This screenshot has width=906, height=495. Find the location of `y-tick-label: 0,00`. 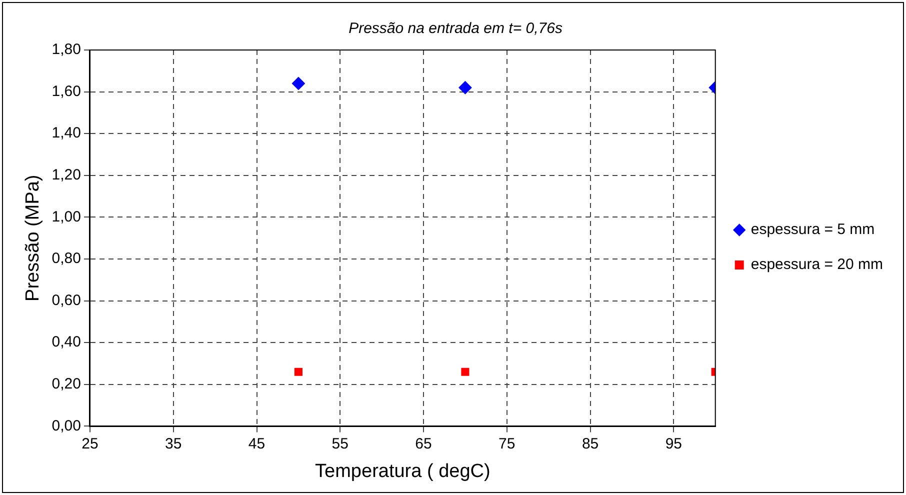

y-tick-label: 0,00 is located at coordinates (66, 425).